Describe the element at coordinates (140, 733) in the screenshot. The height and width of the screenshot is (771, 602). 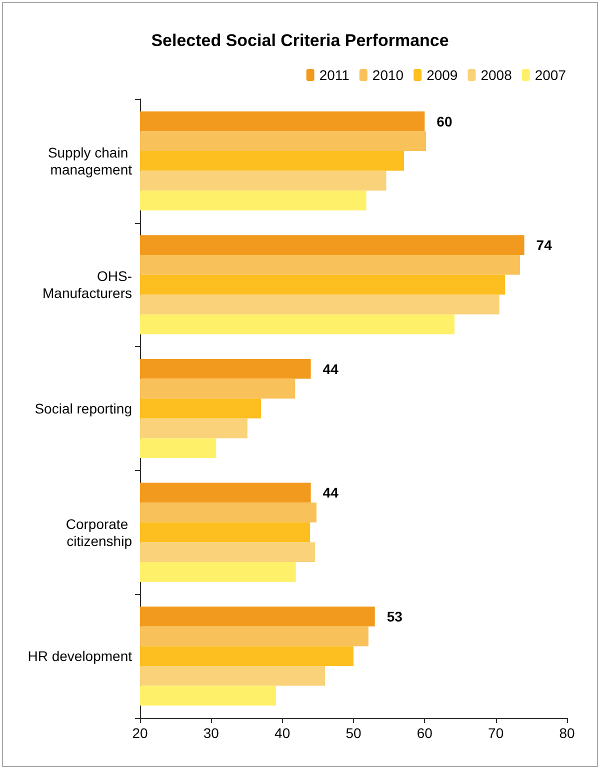
I see `x-tick-label: 20` at that location.